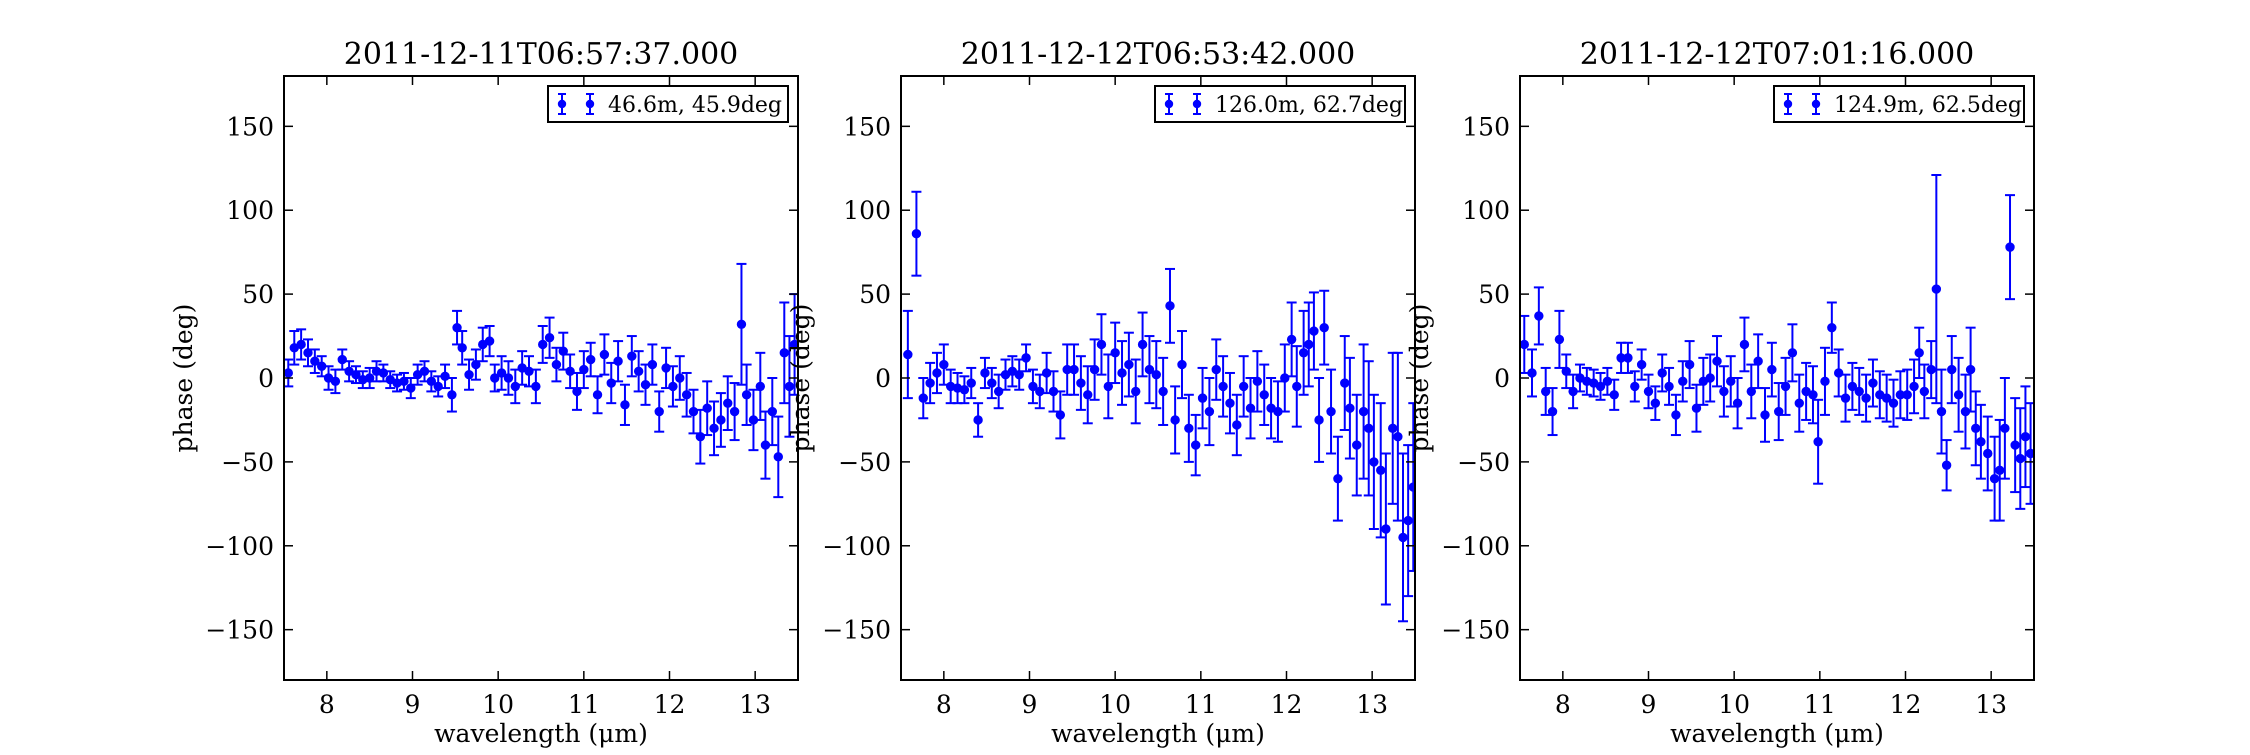 The image size is (2250, 755). What do you see at coordinates (1991, 704) in the screenshot?
I see `x-tick-label: 13` at bounding box center [1991, 704].